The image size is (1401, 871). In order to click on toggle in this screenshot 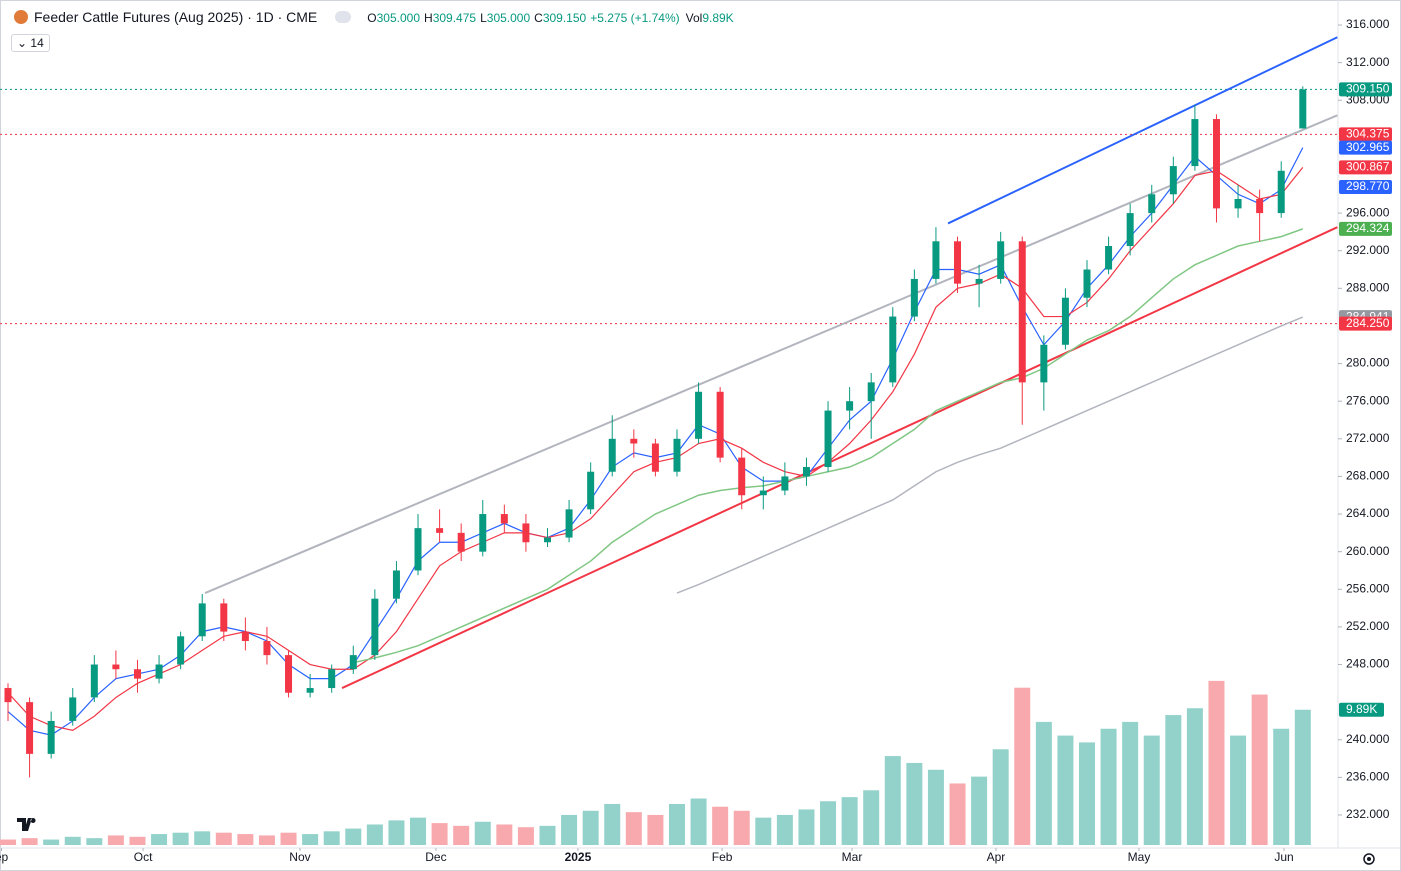, I will do `click(343, 17)`.